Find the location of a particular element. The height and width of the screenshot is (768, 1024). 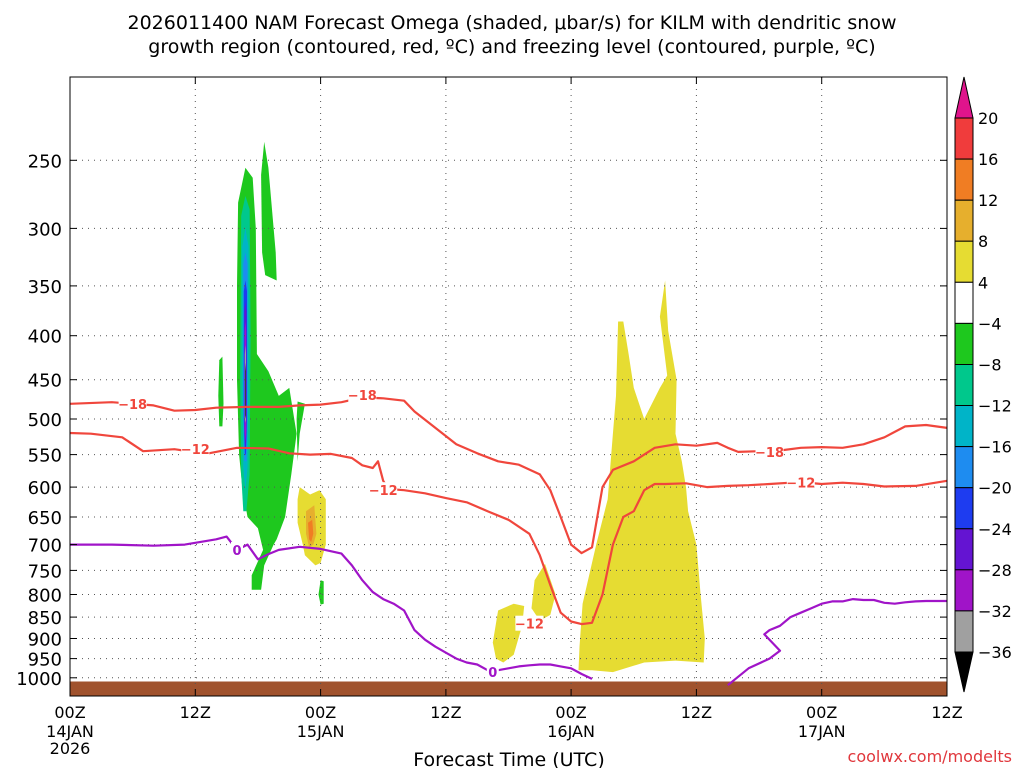

y-tick-label: 950 is located at coordinates (45, 660).